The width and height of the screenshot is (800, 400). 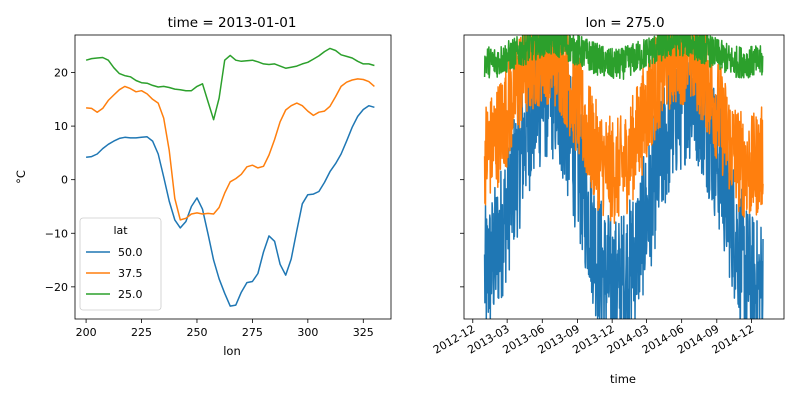 I want to click on legend: lat 50.0 37.5 25.0, so click(x=120, y=264).